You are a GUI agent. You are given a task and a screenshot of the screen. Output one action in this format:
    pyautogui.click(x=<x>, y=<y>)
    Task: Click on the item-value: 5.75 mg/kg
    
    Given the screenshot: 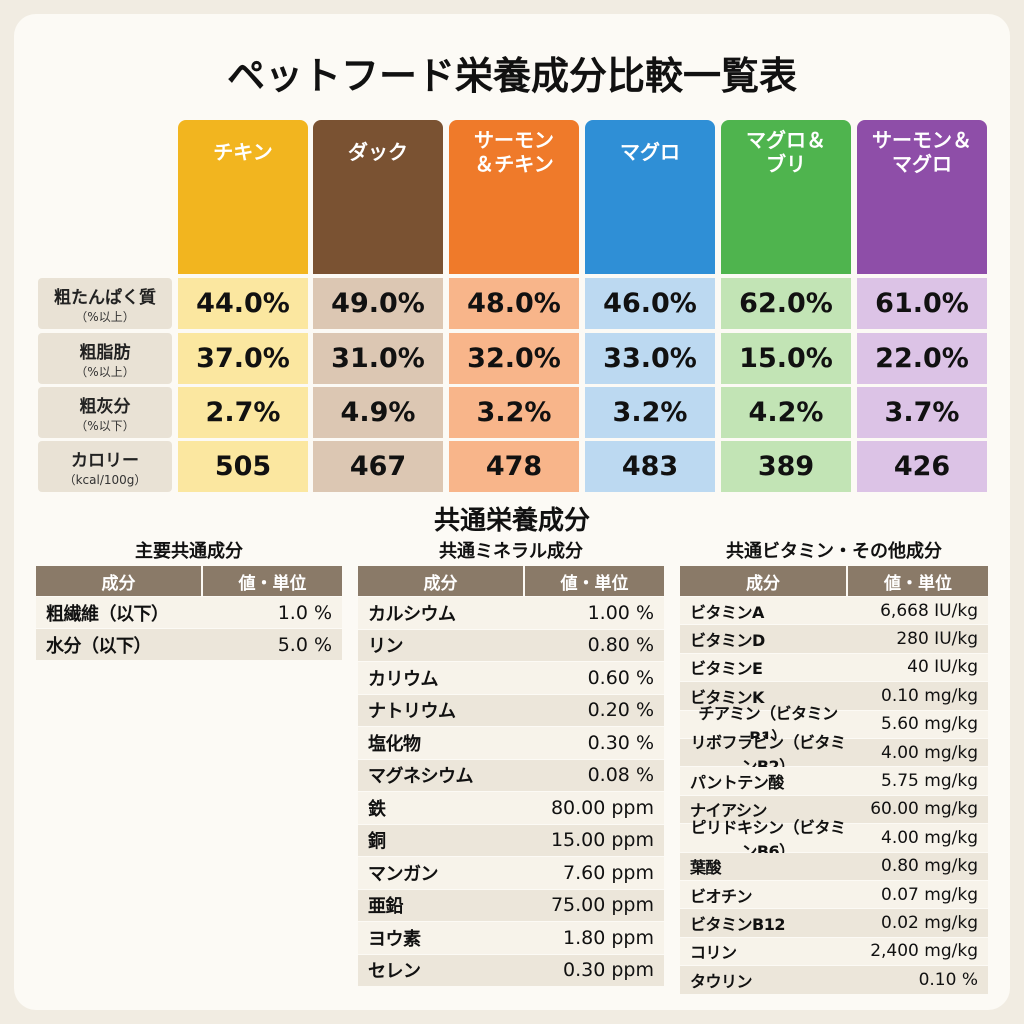 What is the action you would take?
    pyautogui.click(x=917, y=781)
    